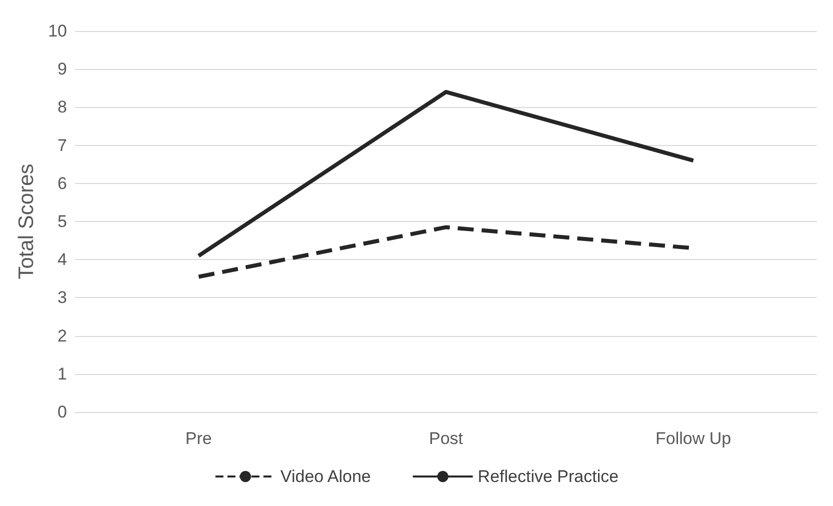 This screenshot has height=506, width=833. Describe the element at coordinates (62, 107) in the screenshot. I see `y-tick-label: 8` at that location.